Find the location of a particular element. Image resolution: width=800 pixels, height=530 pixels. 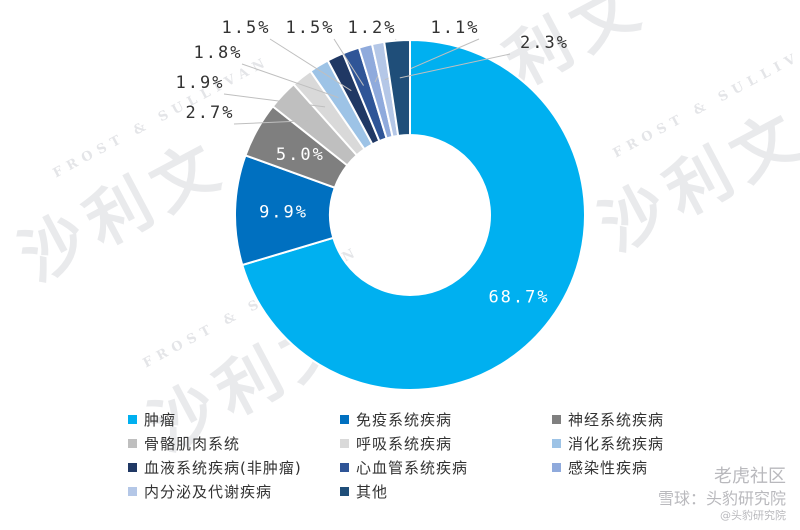

source-badge: 老虎社区 雪球：头豹研究院 @头豹研究院 is located at coordinates (722, 494).